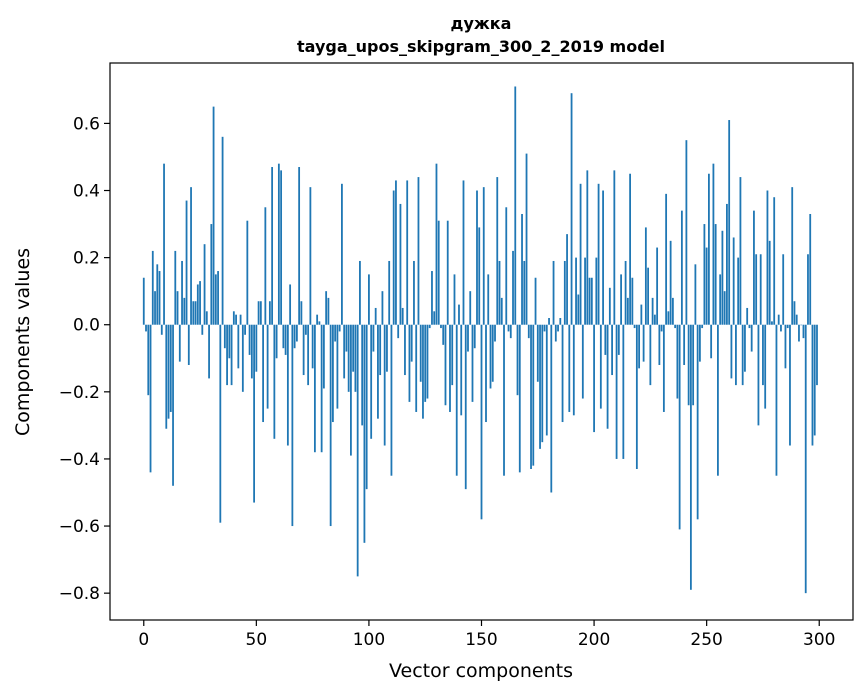  I want to click on y-tick-label: 0.2, so click(86, 259).